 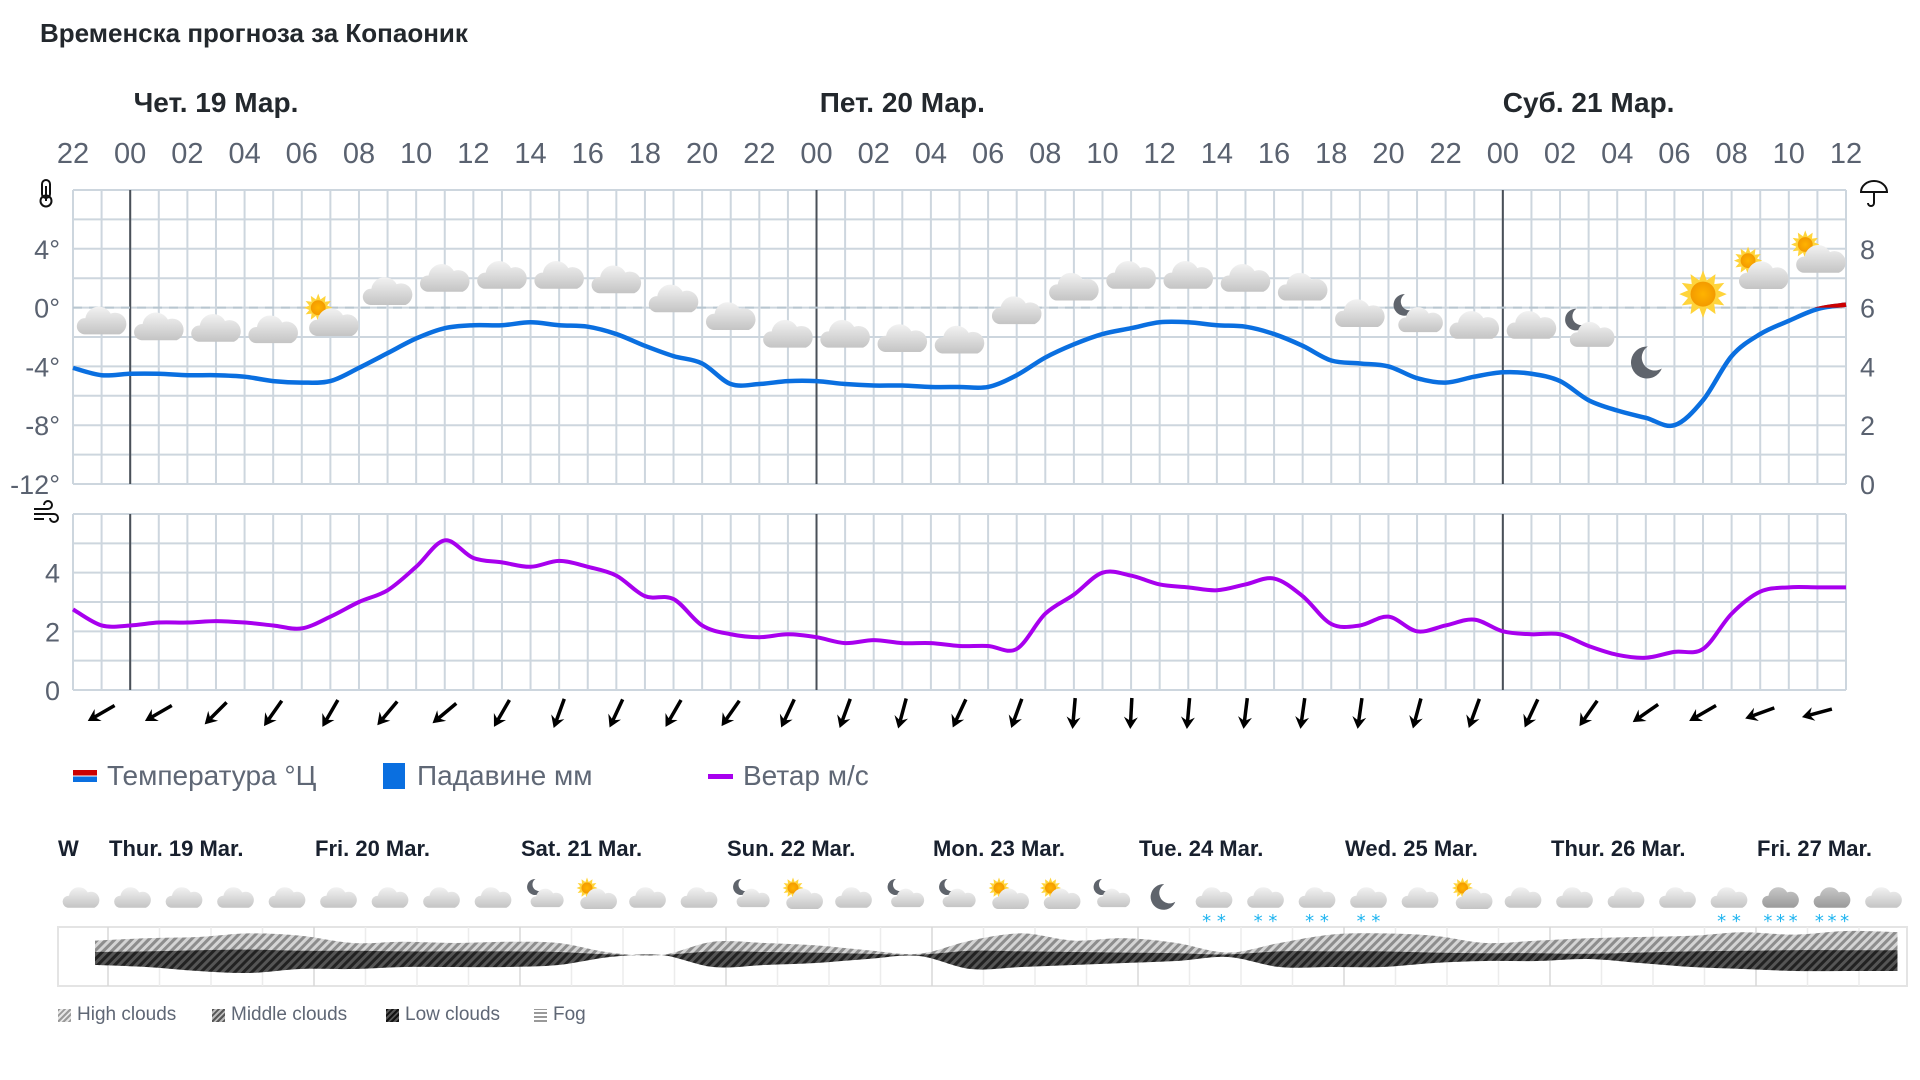 What do you see at coordinates (194, 776) in the screenshot?
I see `legend-temperature: Температура °Ц` at bounding box center [194, 776].